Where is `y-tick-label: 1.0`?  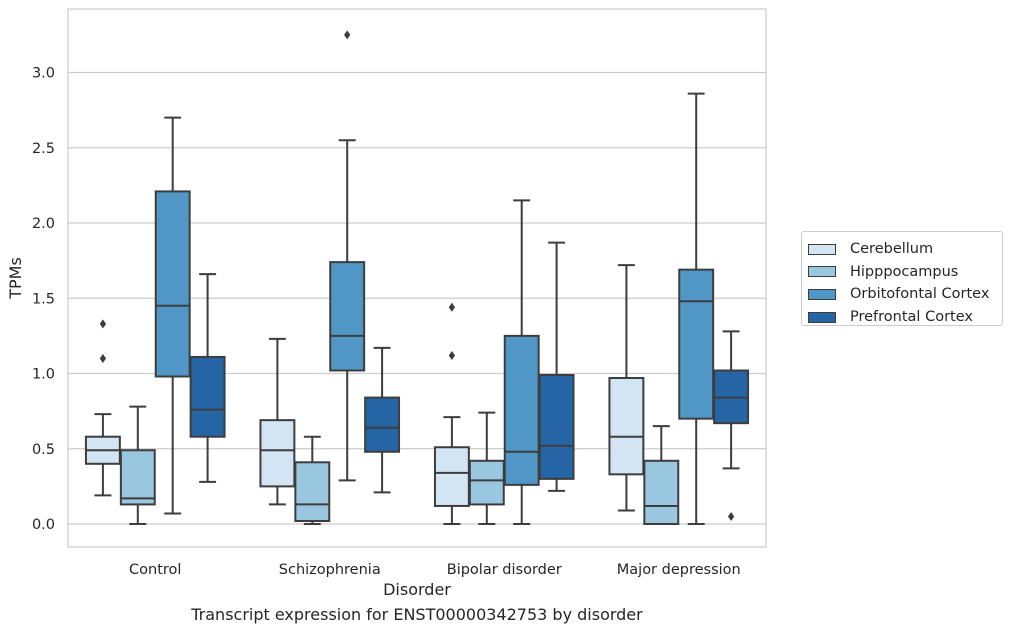 y-tick-label: 1.0 is located at coordinates (43, 375).